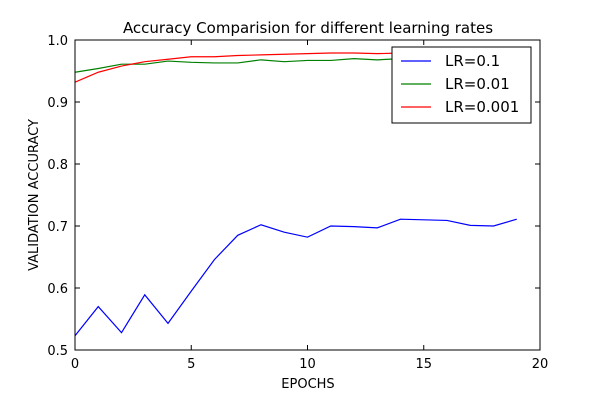  I want to click on x-axis-label: EPOCHS, so click(307, 384).